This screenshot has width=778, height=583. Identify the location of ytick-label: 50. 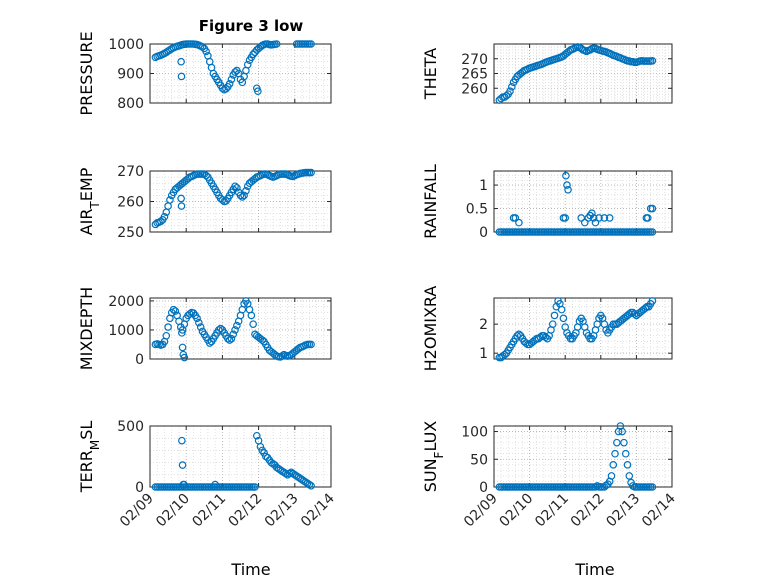
(479, 460).